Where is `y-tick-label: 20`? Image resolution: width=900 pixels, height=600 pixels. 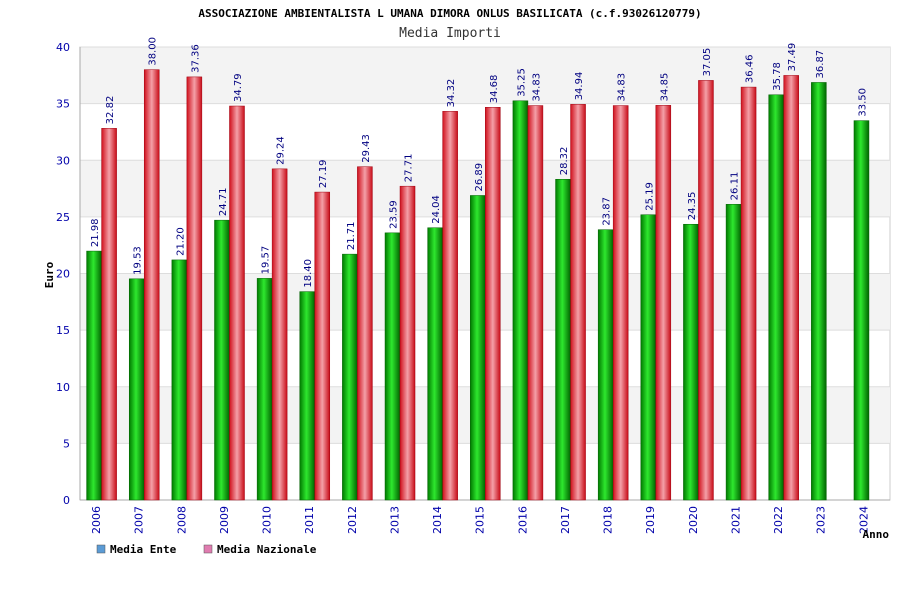 y-tick-label: 20 is located at coordinates (63, 274).